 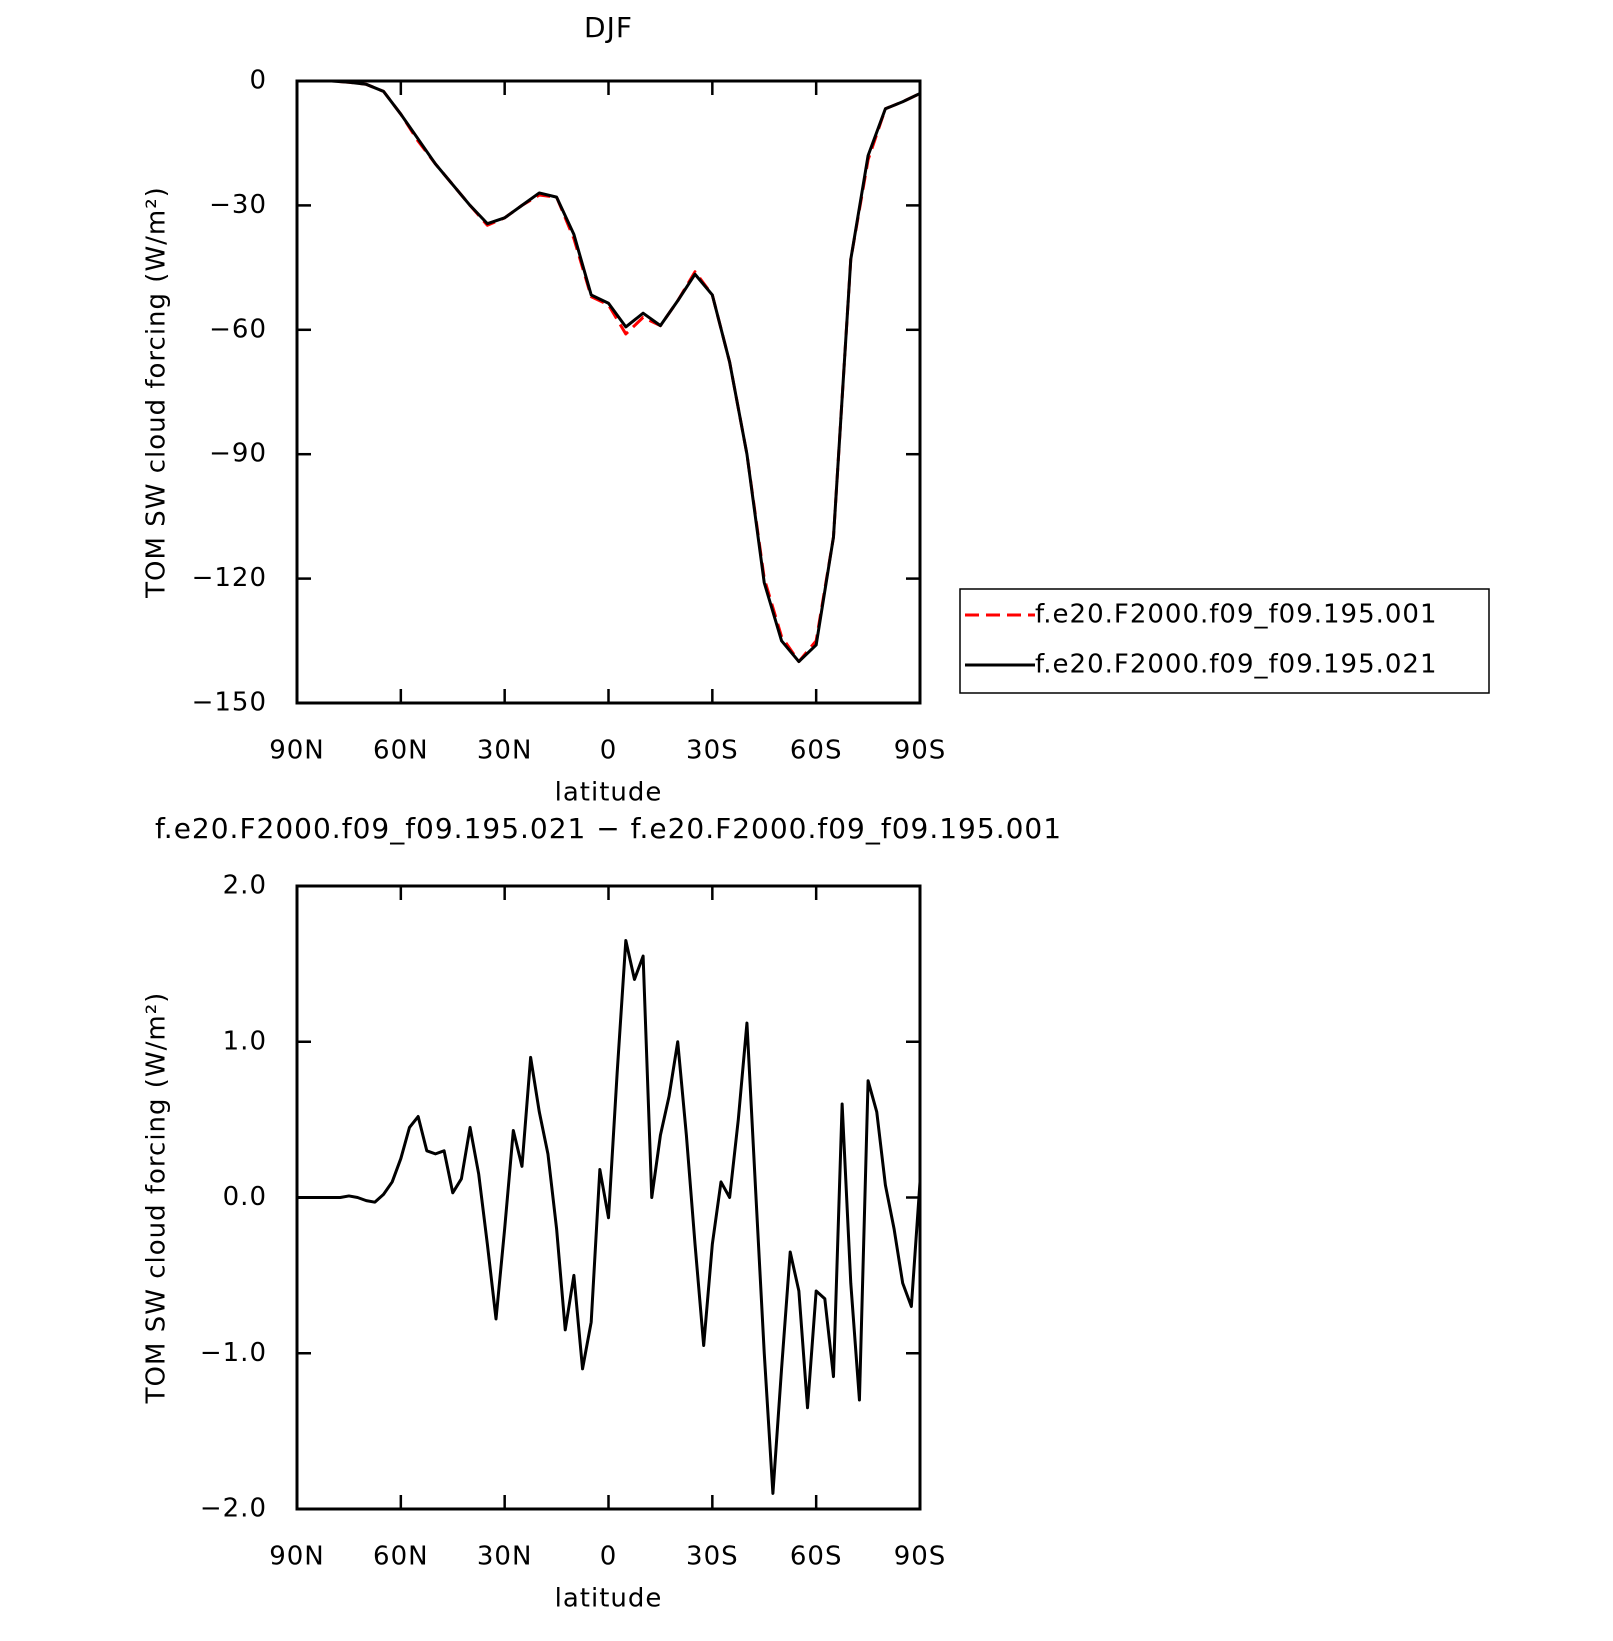 What do you see at coordinates (1236, 665) in the screenshot?
I see `legend-label: f.e20.F2000.f09_f09.195.021` at bounding box center [1236, 665].